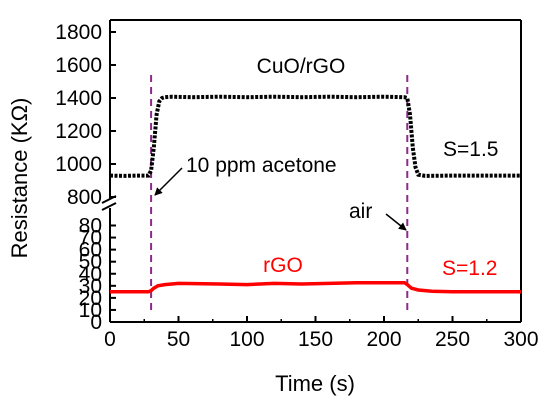 This screenshot has height=409, width=550. What do you see at coordinates (78, 98) in the screenshot?
I see `y-tick-label: 1400` at bounding box center [78, 98].